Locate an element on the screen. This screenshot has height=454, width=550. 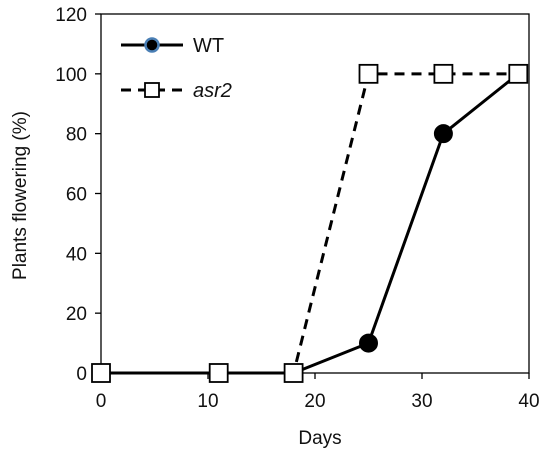
y-tick-label: 40 is located at coordinates (76, 254).